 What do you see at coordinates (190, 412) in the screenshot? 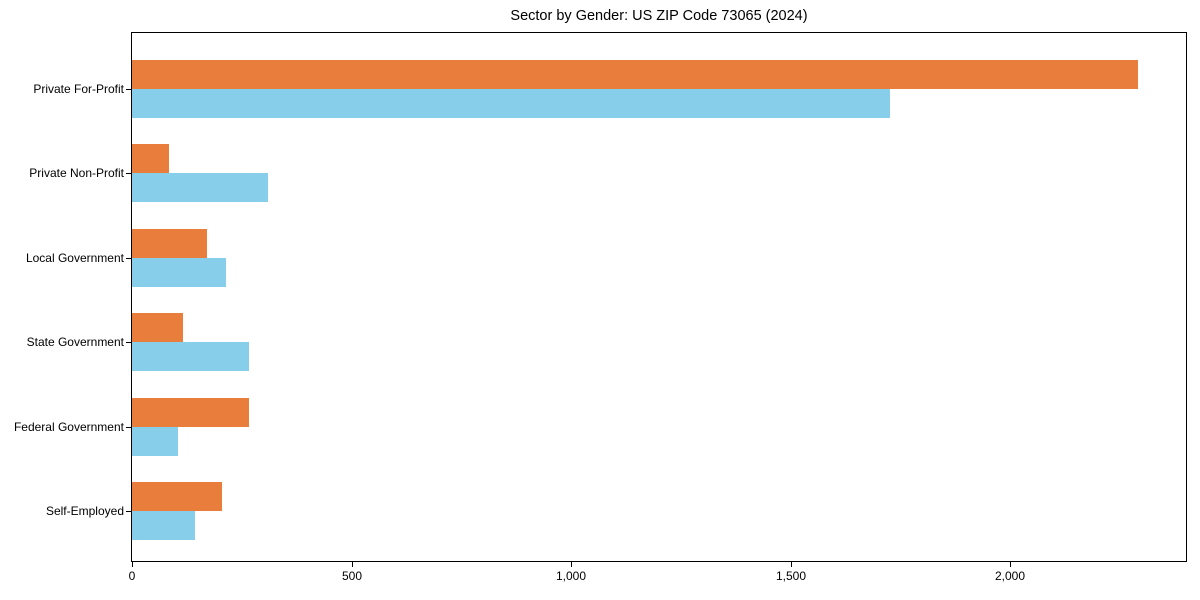
I see `bar-male-federal-government` at bounding box center [190, 412].